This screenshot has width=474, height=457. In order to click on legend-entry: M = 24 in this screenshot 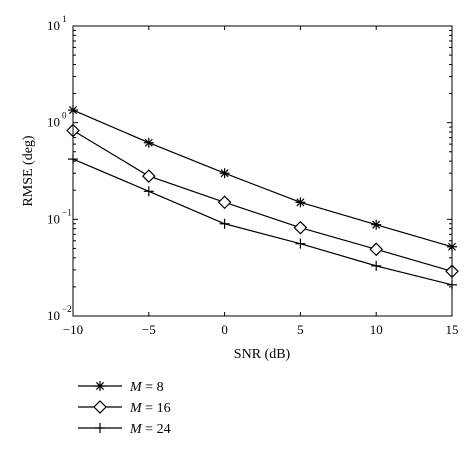, I will do `click(124, 429)`.